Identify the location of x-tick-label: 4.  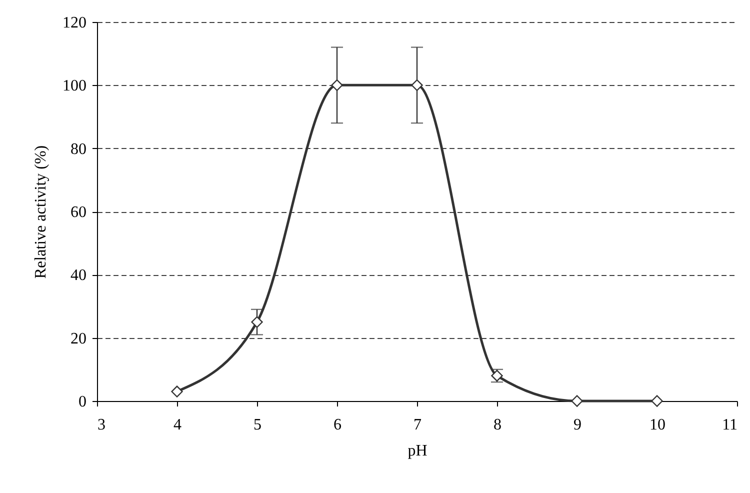
(178, 425).